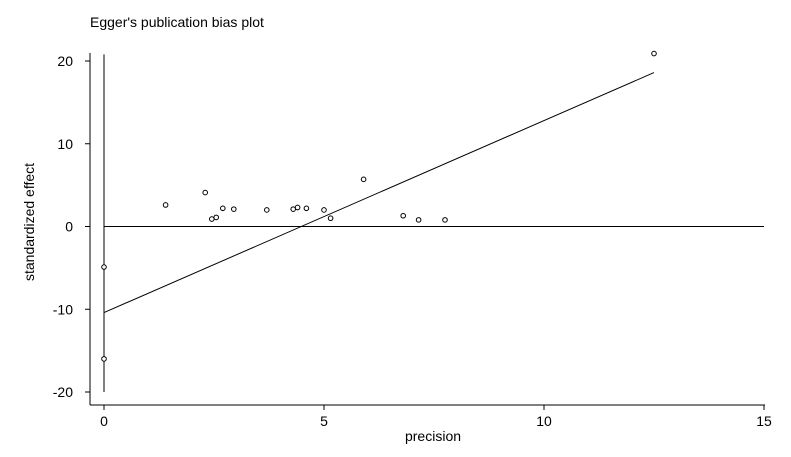 Image resolution: width=791 pixels, height=457 pixels. What do you see at coordinates (433, 436) in the screenshot?
I see `x-axis-label: precision` at bounding box center [433, 436].